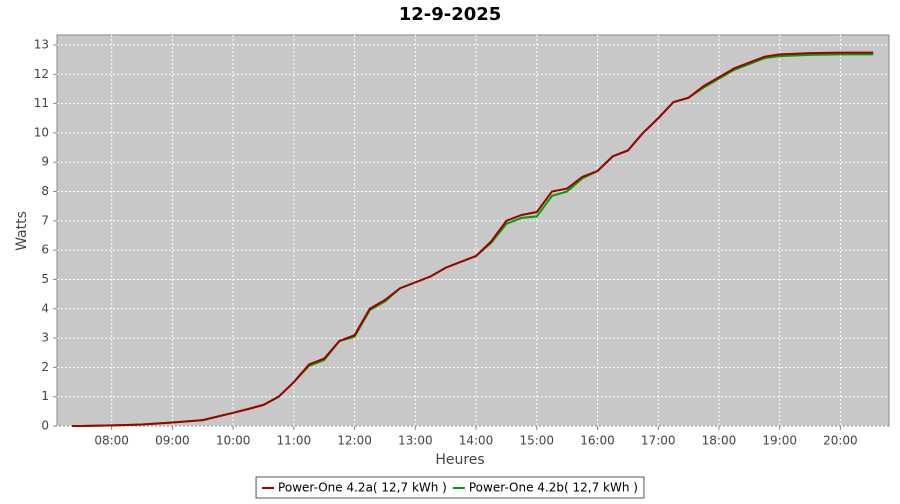  Describe the element at coordinates (45, 162) in the screenshot. I see `y-tick-label: 9` at that location.